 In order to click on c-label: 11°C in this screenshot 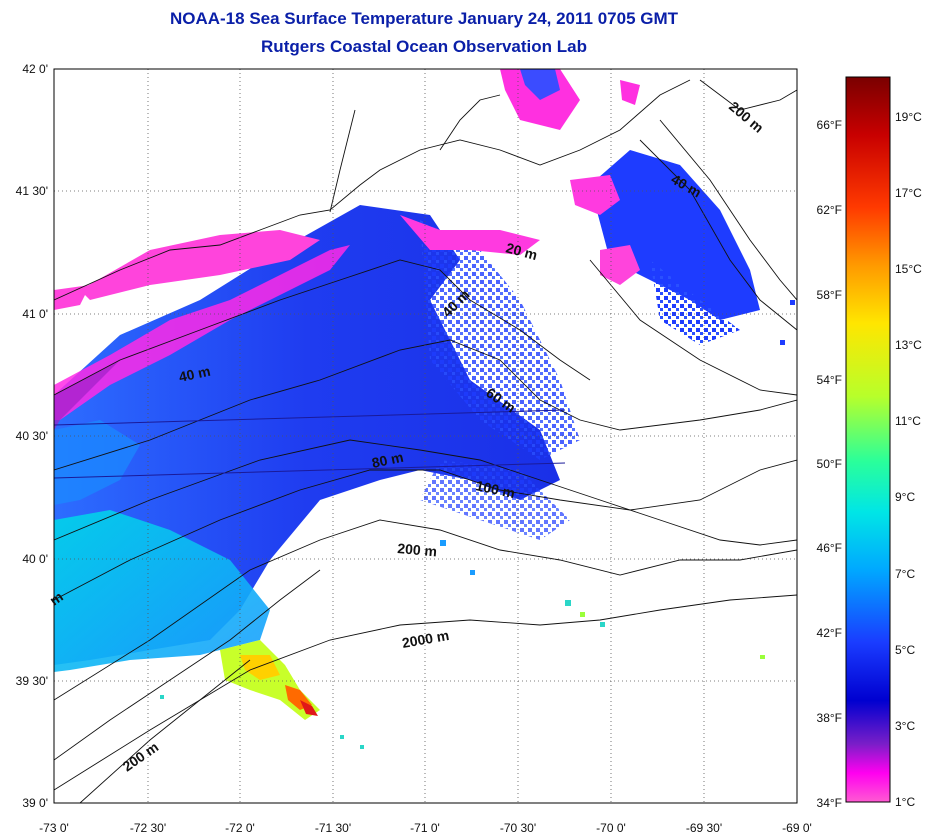, I will do `click(908, 421)`.